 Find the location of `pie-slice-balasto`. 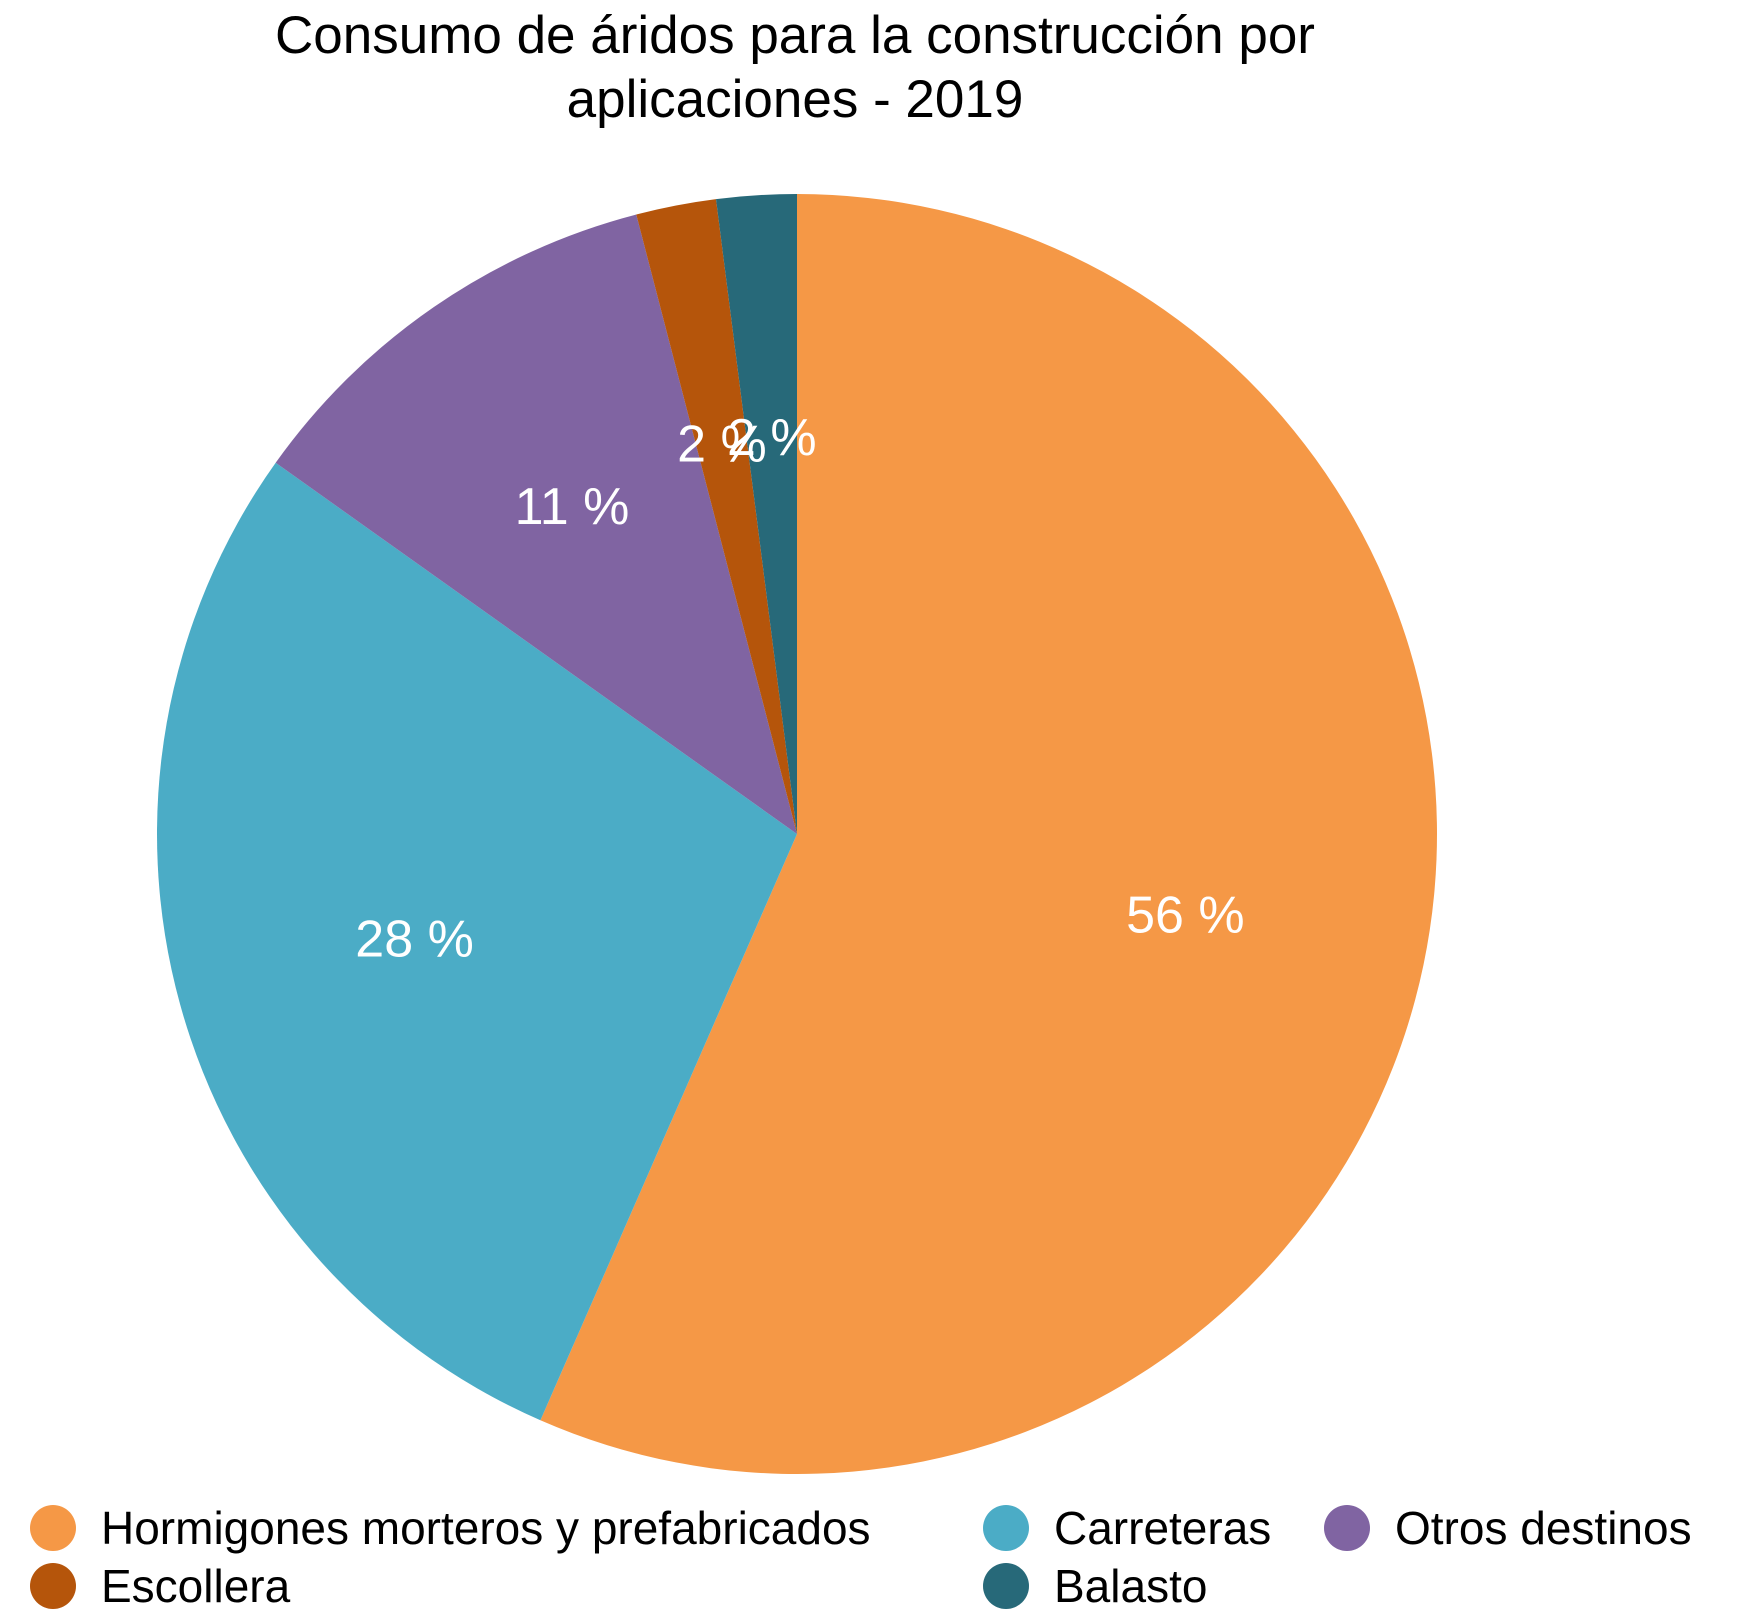

pie-slice-balasto is located at coordinates (756, 514).